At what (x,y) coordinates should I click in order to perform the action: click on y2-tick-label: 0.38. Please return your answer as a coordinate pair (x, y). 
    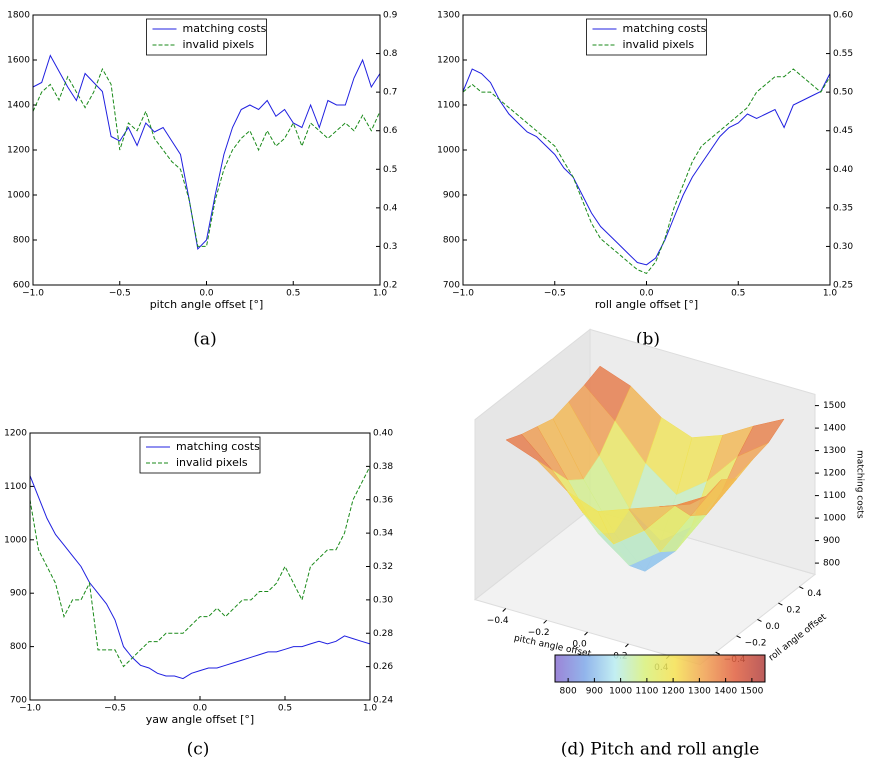
    Looking at the image, I should click on (383, 467).